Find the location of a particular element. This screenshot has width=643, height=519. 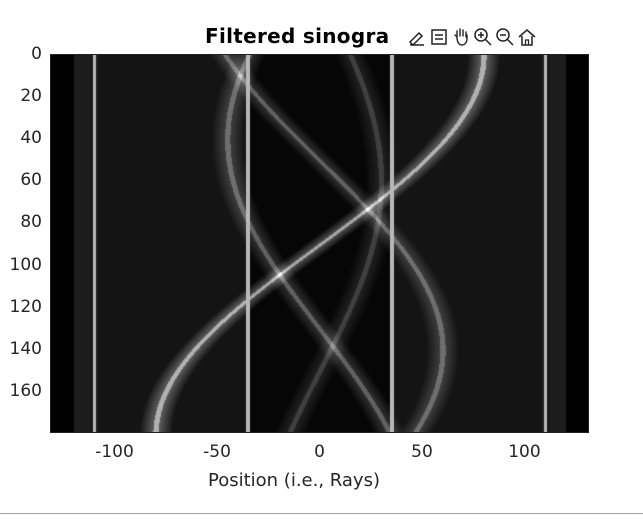

x-tick-label: 100 is located at coordinates (524, 452).